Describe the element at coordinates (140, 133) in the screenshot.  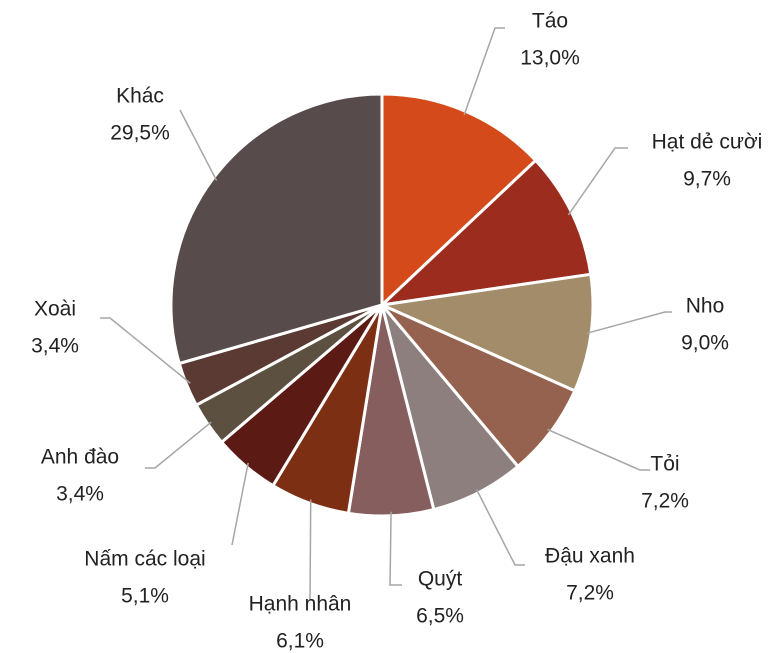
I see `value-label: 29,5%` at that location.